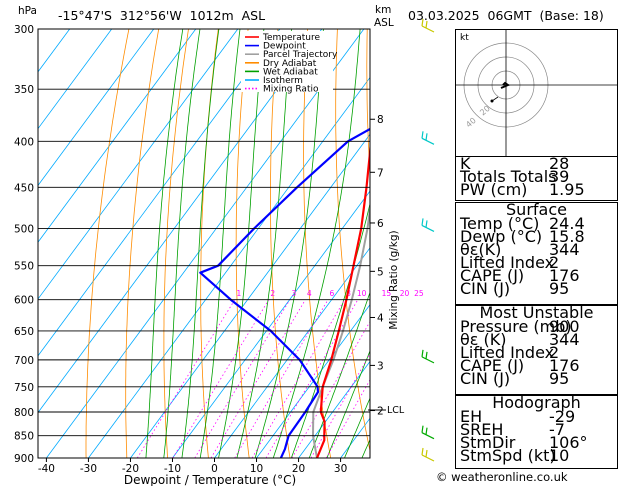 This screenshot has height=486, width=629. I want to click on parcel-trajectory-line, so click(341, 329).